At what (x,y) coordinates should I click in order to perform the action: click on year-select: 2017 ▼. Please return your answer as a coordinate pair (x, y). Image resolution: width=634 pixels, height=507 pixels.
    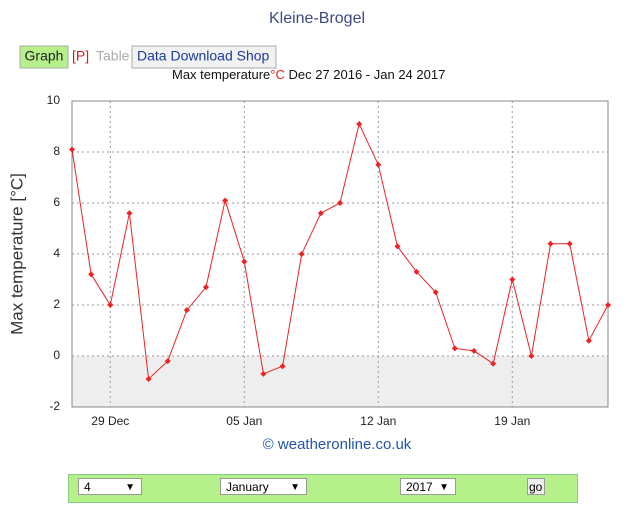
    Looking at the image, I should click on (428, 486).